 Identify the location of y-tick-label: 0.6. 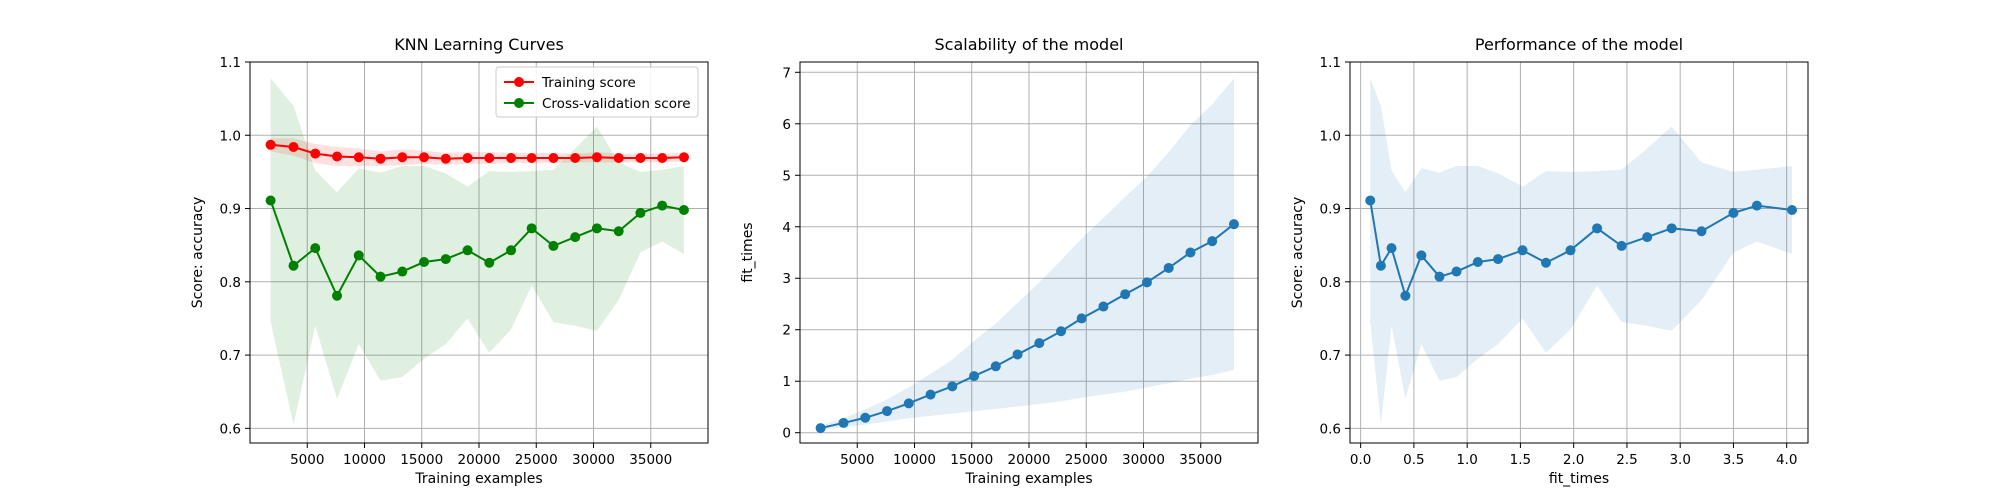
(1330, 429).